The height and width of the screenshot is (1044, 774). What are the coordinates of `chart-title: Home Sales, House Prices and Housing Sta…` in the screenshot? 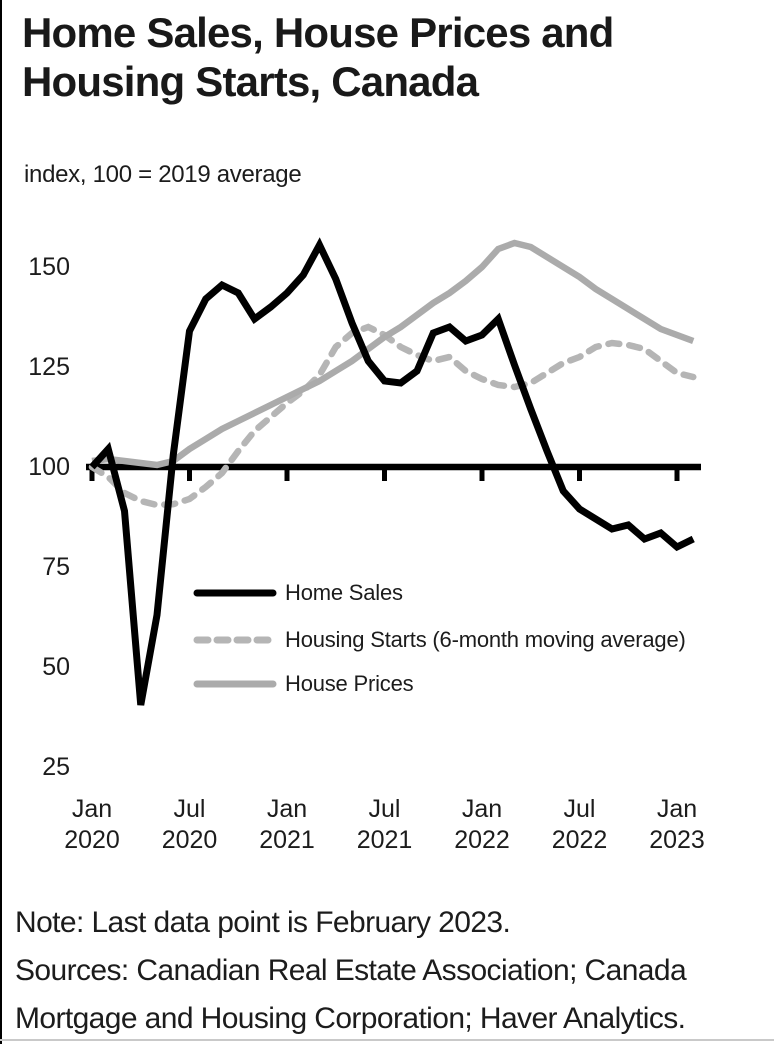 It's located at (318, 57).